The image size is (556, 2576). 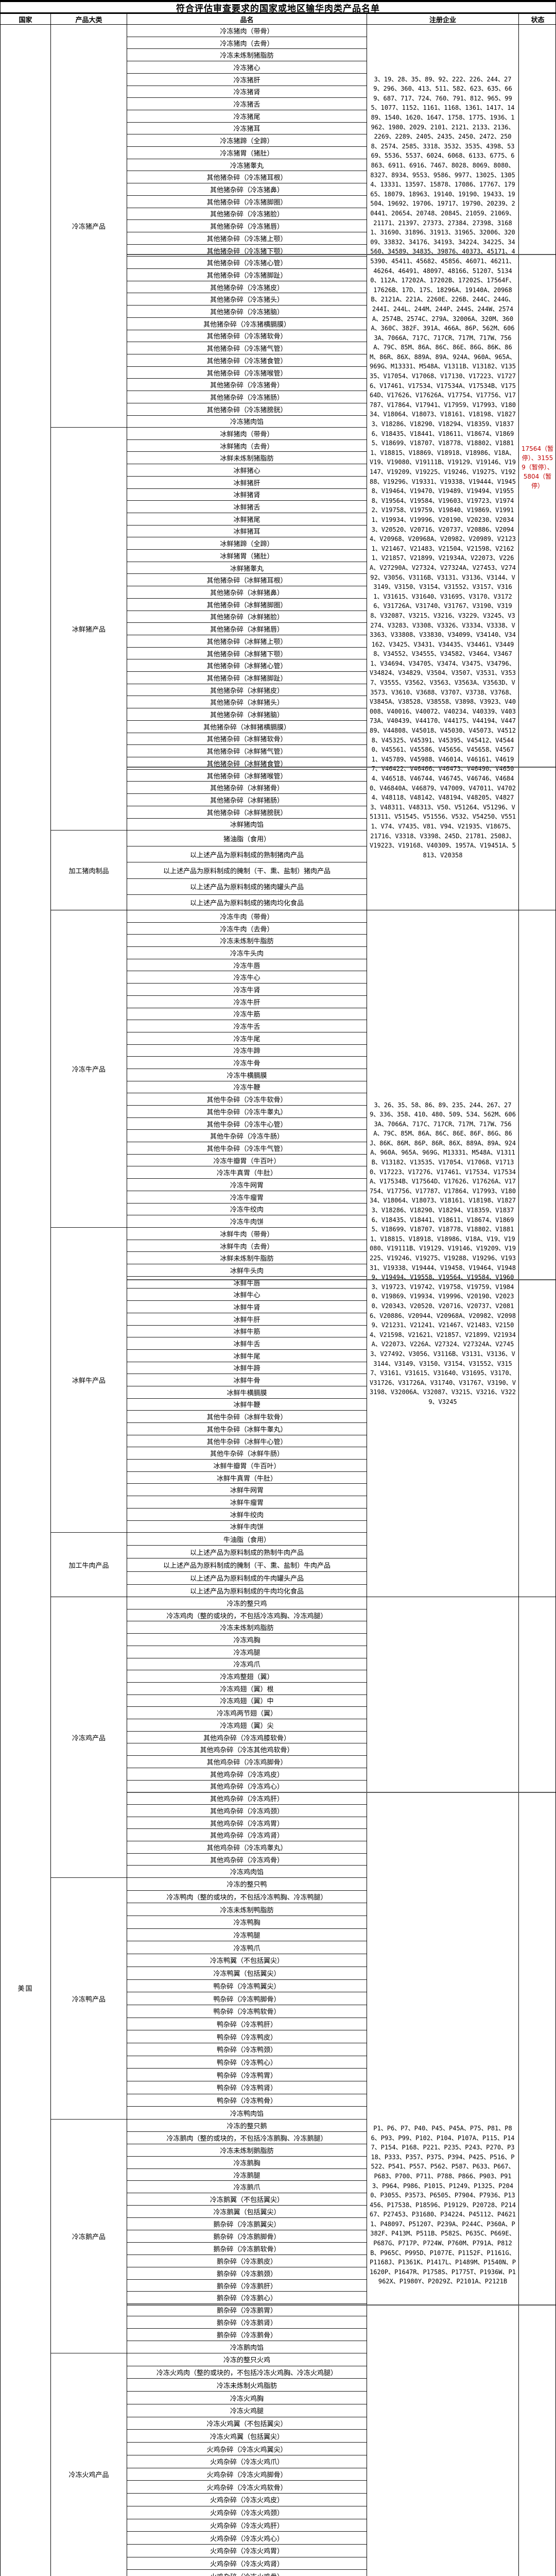 I want to click on product-row: 冷冻牛筋, so click(x=247, y=1014).